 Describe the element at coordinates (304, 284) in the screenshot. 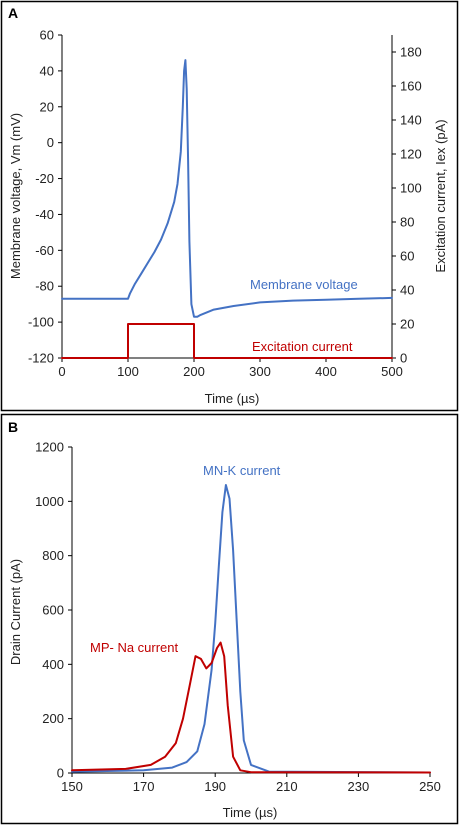

I see `membrane-voltage-label: Membrane voltage` at that location.